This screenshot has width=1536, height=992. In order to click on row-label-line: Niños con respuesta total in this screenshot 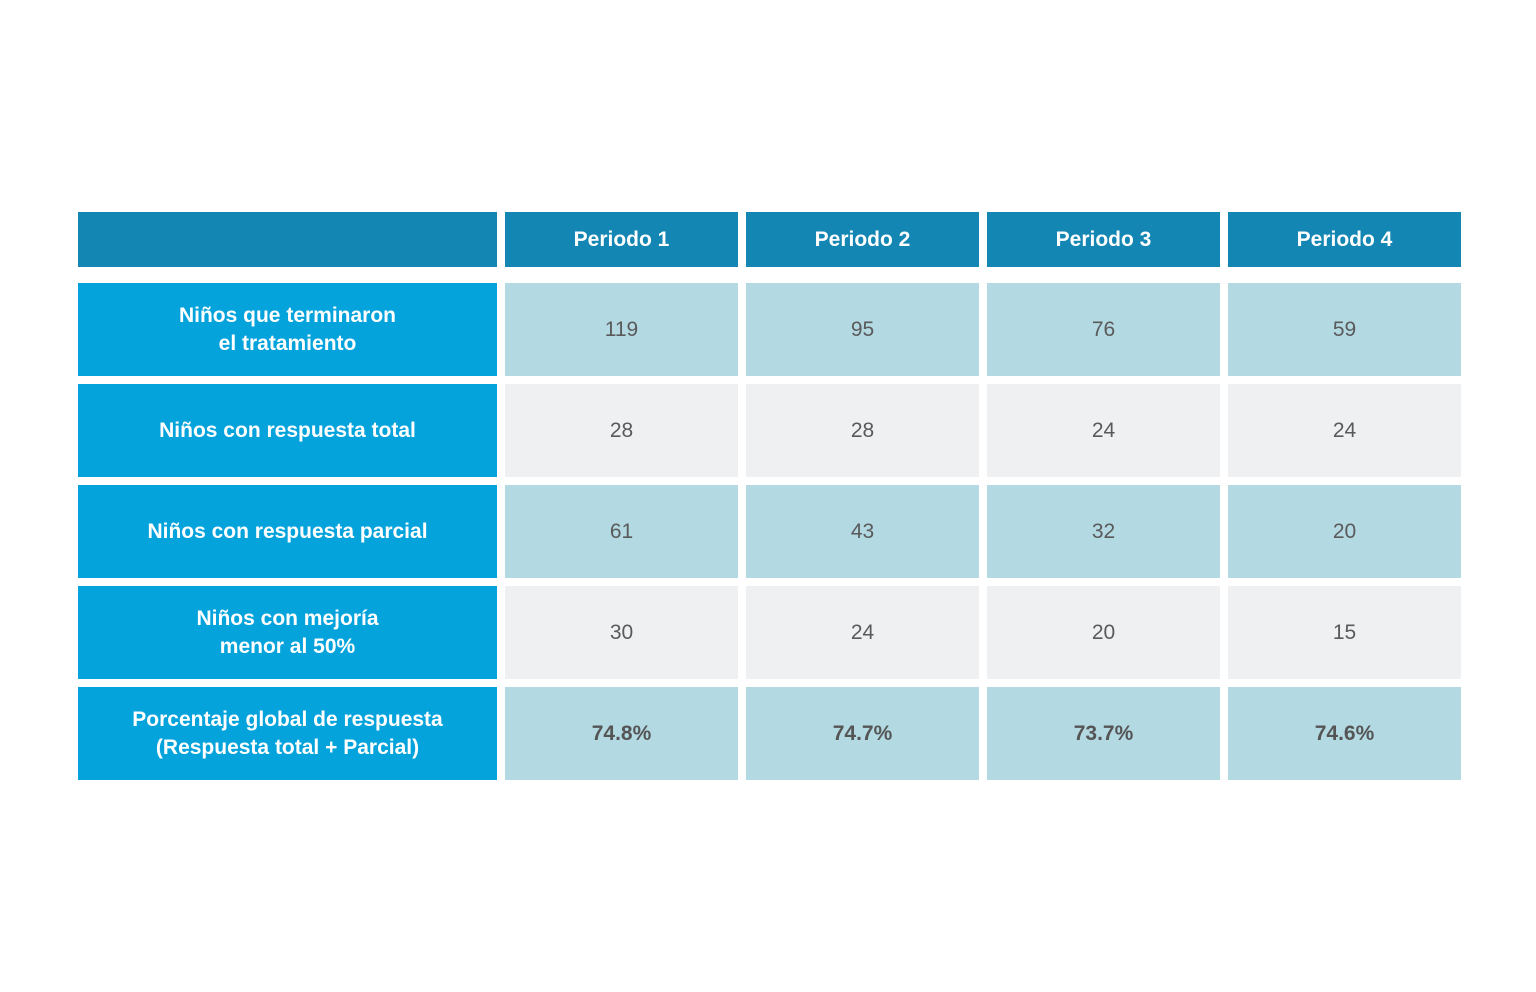, I will do `click(287, 430)`.